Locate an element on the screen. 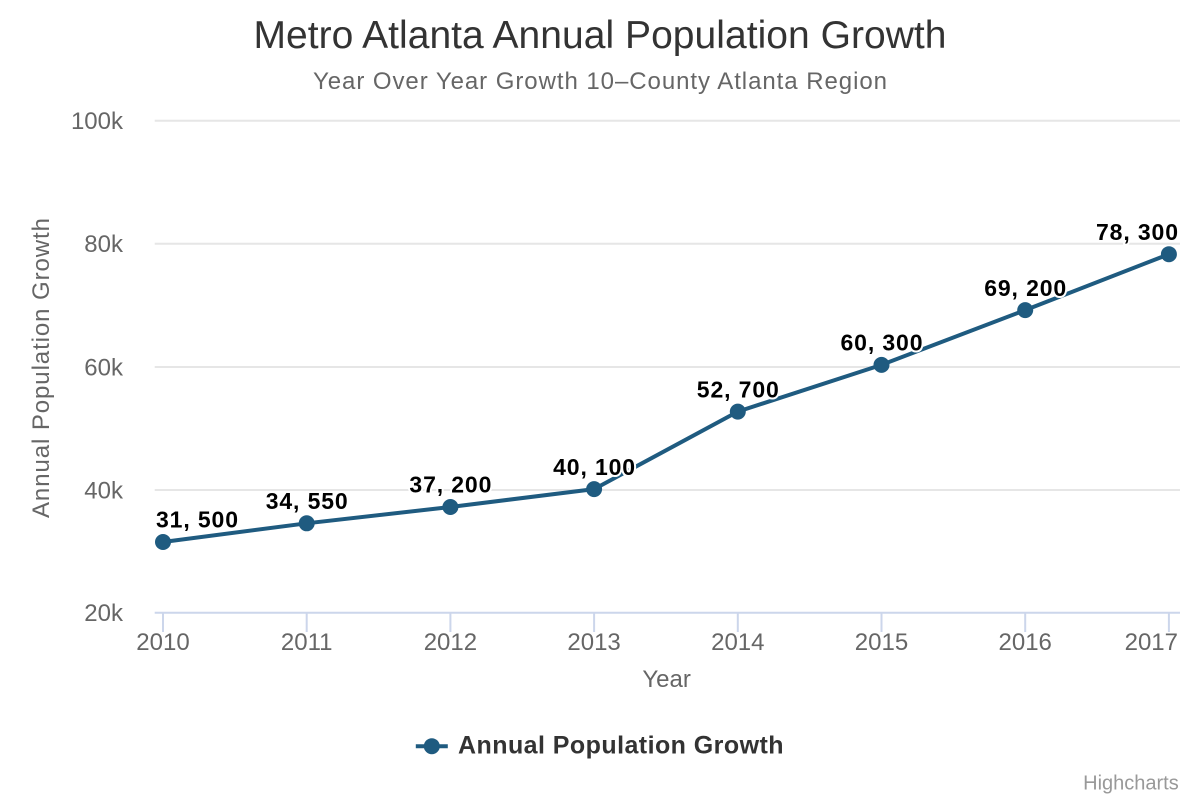 The image size is (1200, 800). svg-text: 60k is located at coordinates (104, 367).